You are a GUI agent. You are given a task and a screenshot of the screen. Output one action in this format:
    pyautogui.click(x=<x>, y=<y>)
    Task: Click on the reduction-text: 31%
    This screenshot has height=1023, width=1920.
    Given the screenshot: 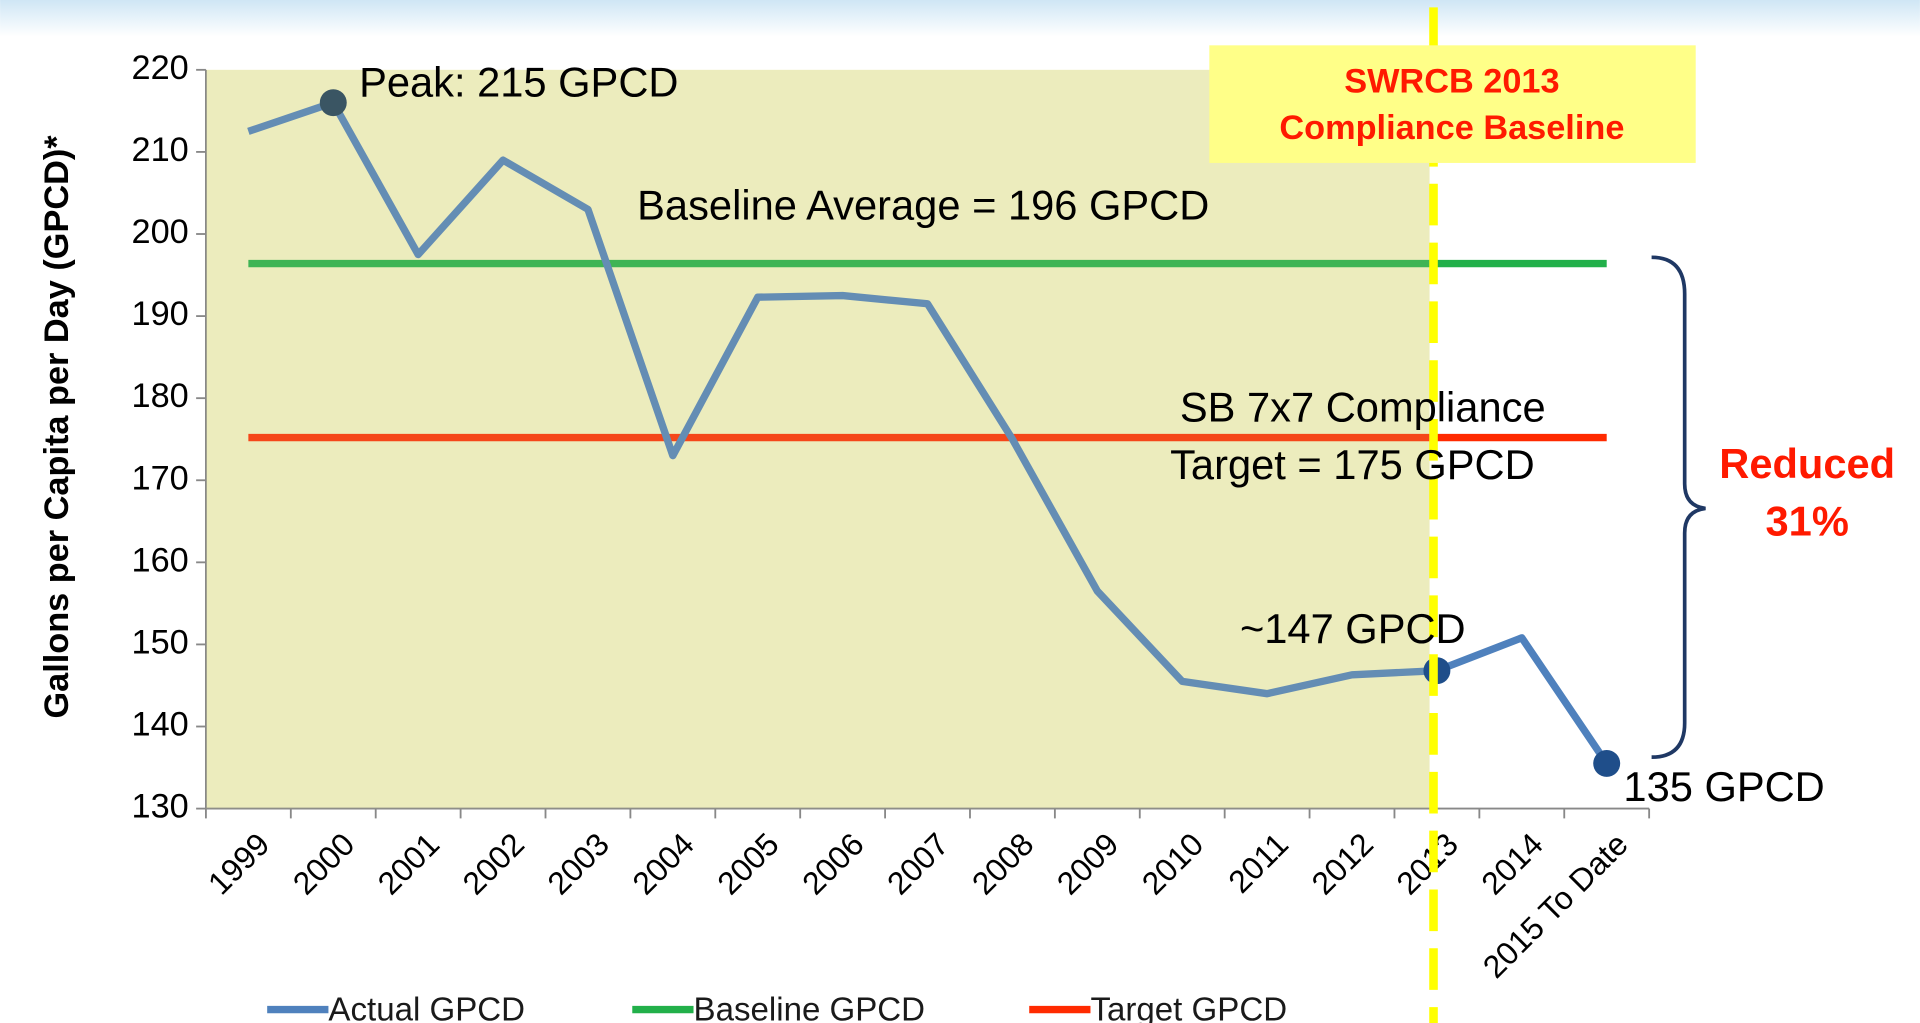 What is the action you would take?
    pyautogui.click(x=1807, y=520)
    